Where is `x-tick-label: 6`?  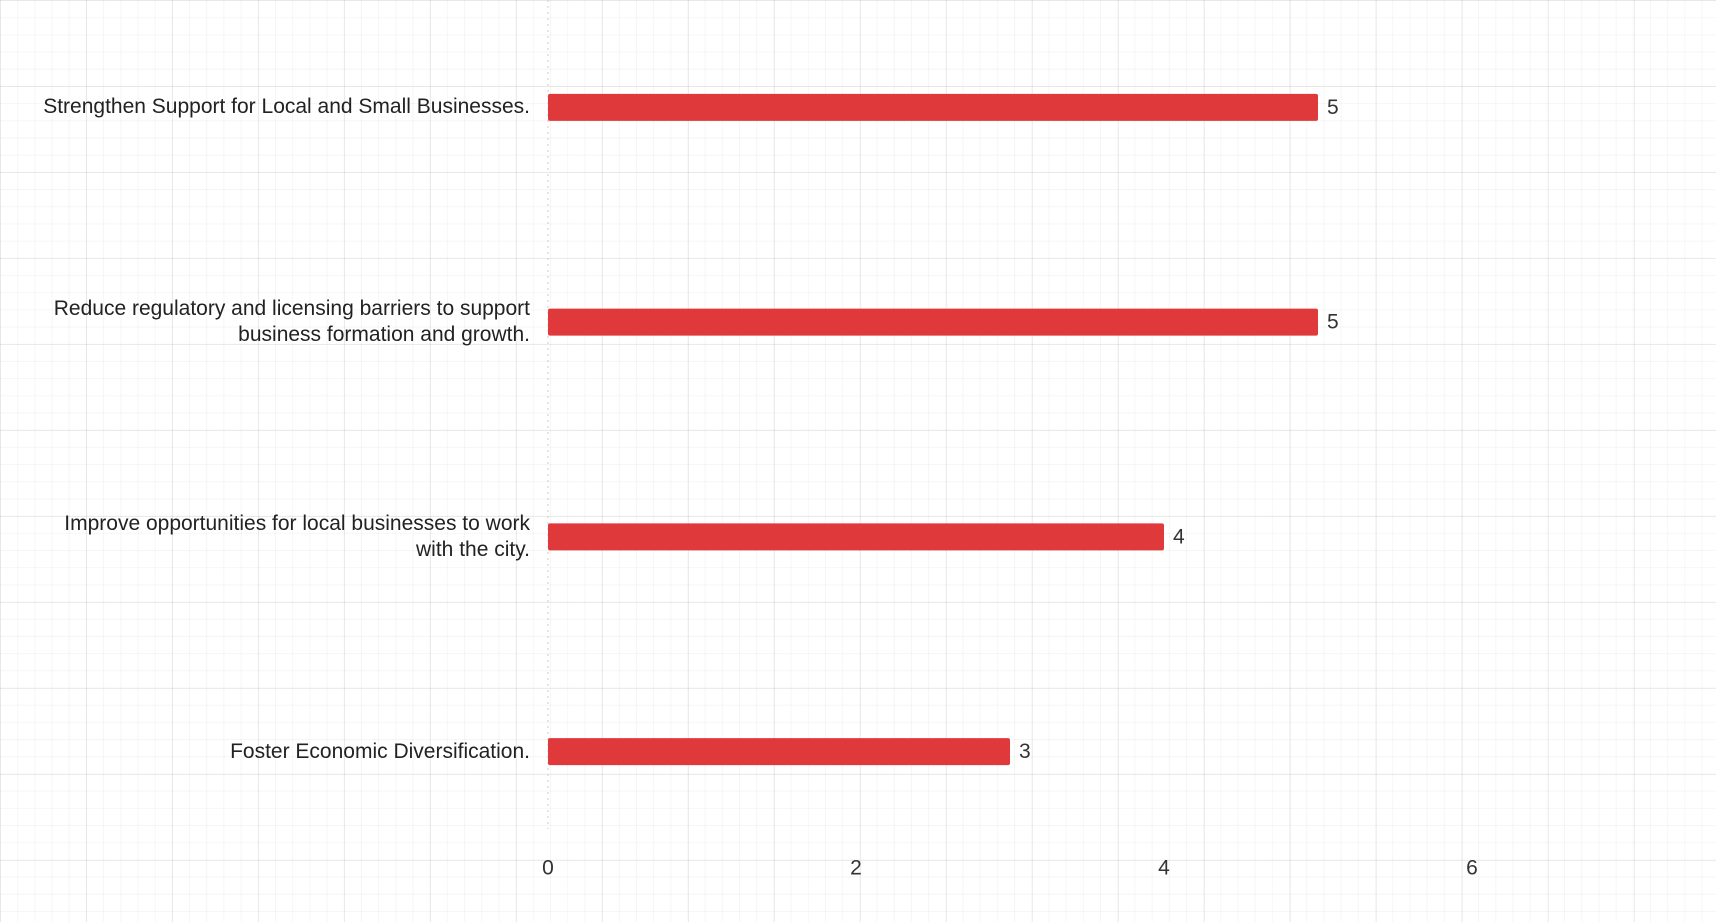 x-tick-label: 6 is located at coordinates (1472, 868).